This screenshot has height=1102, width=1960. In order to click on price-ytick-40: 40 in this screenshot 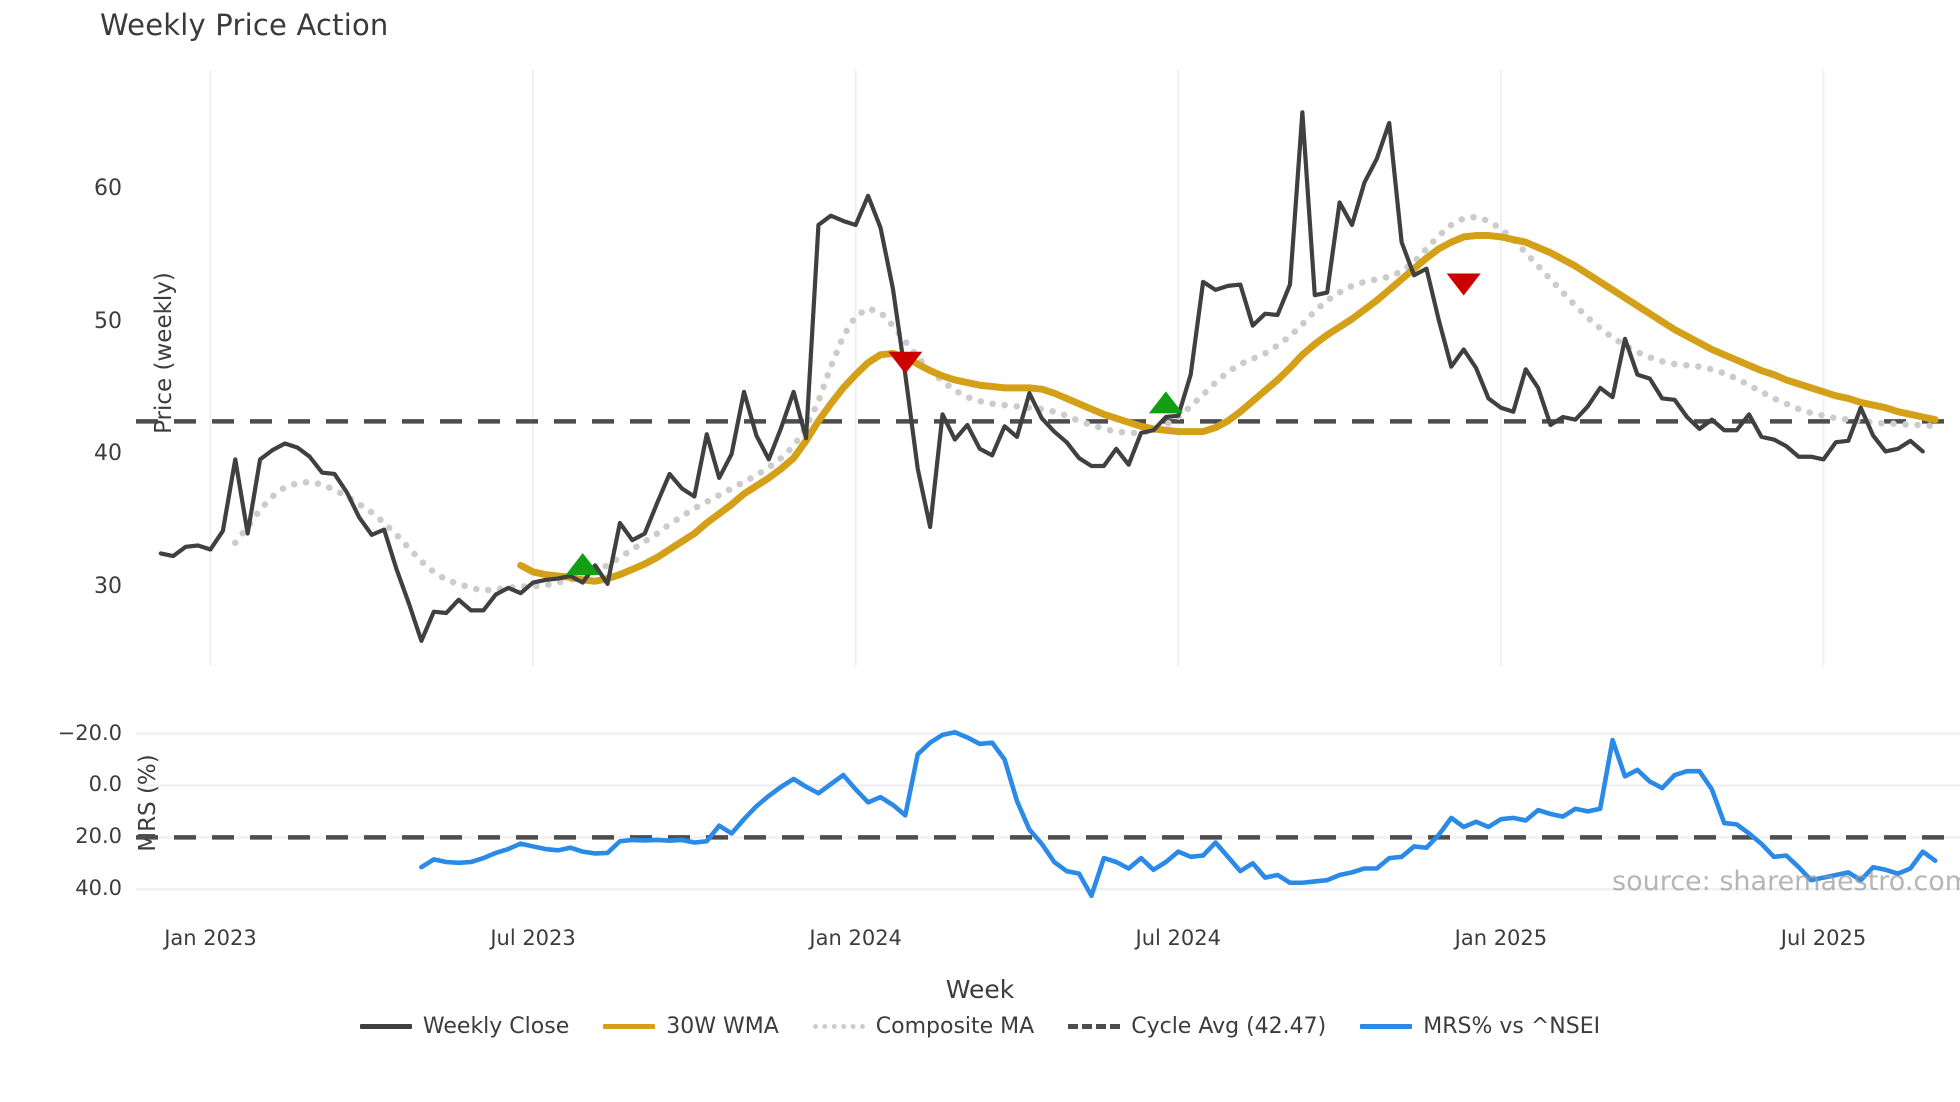, I will do `click(108, 454)`.